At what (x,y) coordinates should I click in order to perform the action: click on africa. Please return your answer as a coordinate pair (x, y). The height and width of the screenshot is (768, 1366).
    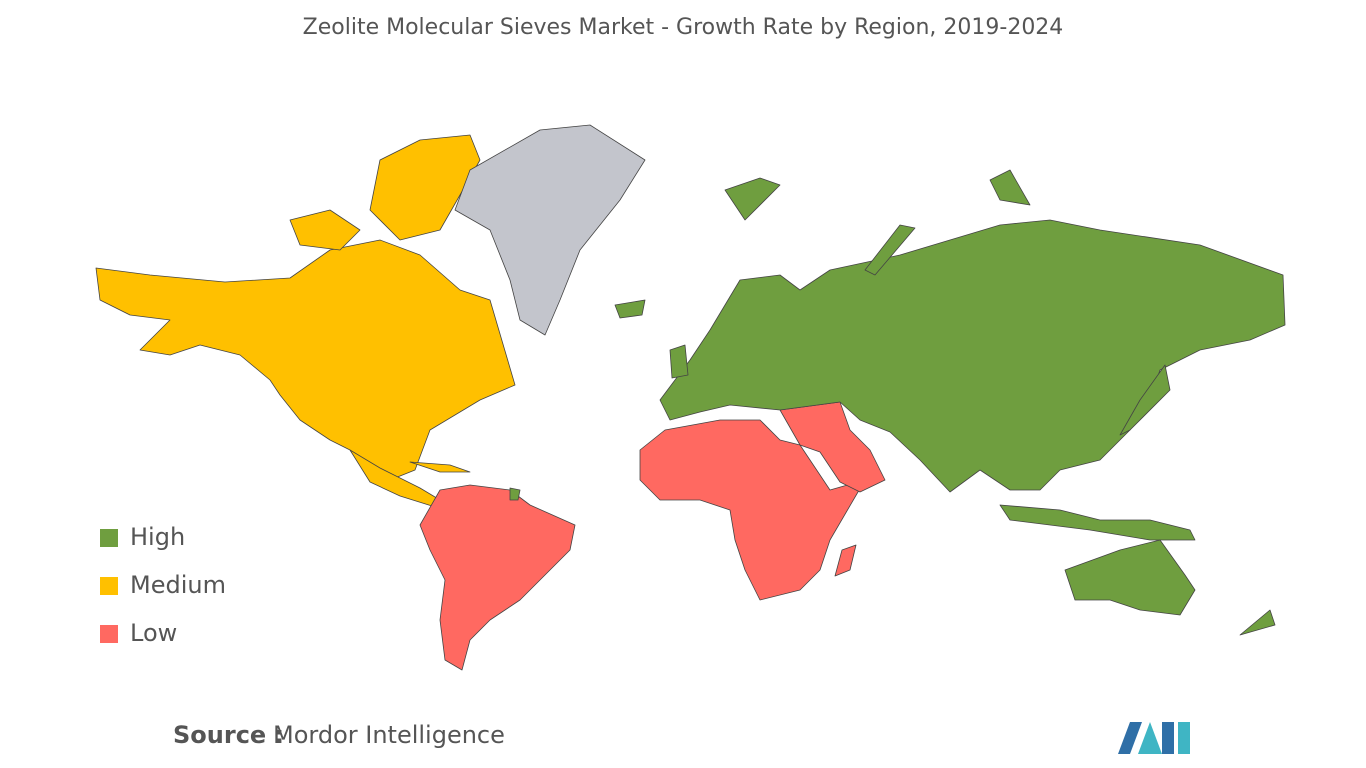
    Looking at the image, I should click on (752, 510).